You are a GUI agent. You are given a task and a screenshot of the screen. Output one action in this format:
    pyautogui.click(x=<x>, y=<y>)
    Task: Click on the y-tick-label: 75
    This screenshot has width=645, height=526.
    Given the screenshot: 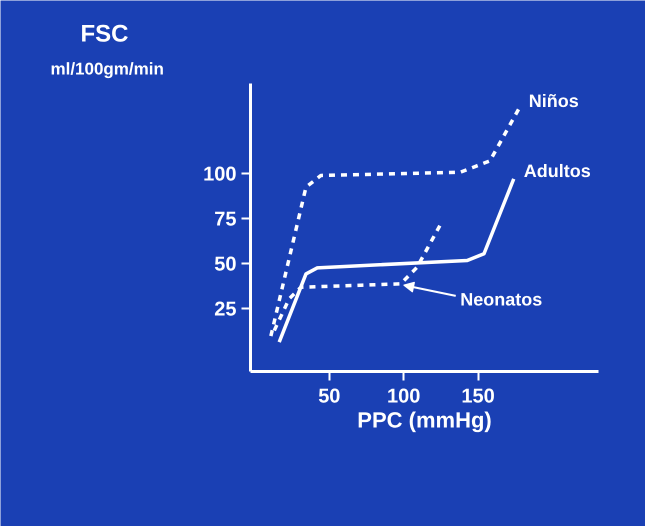 What is the action you would take?
    pyautogui.click(x=225, y=219)
    